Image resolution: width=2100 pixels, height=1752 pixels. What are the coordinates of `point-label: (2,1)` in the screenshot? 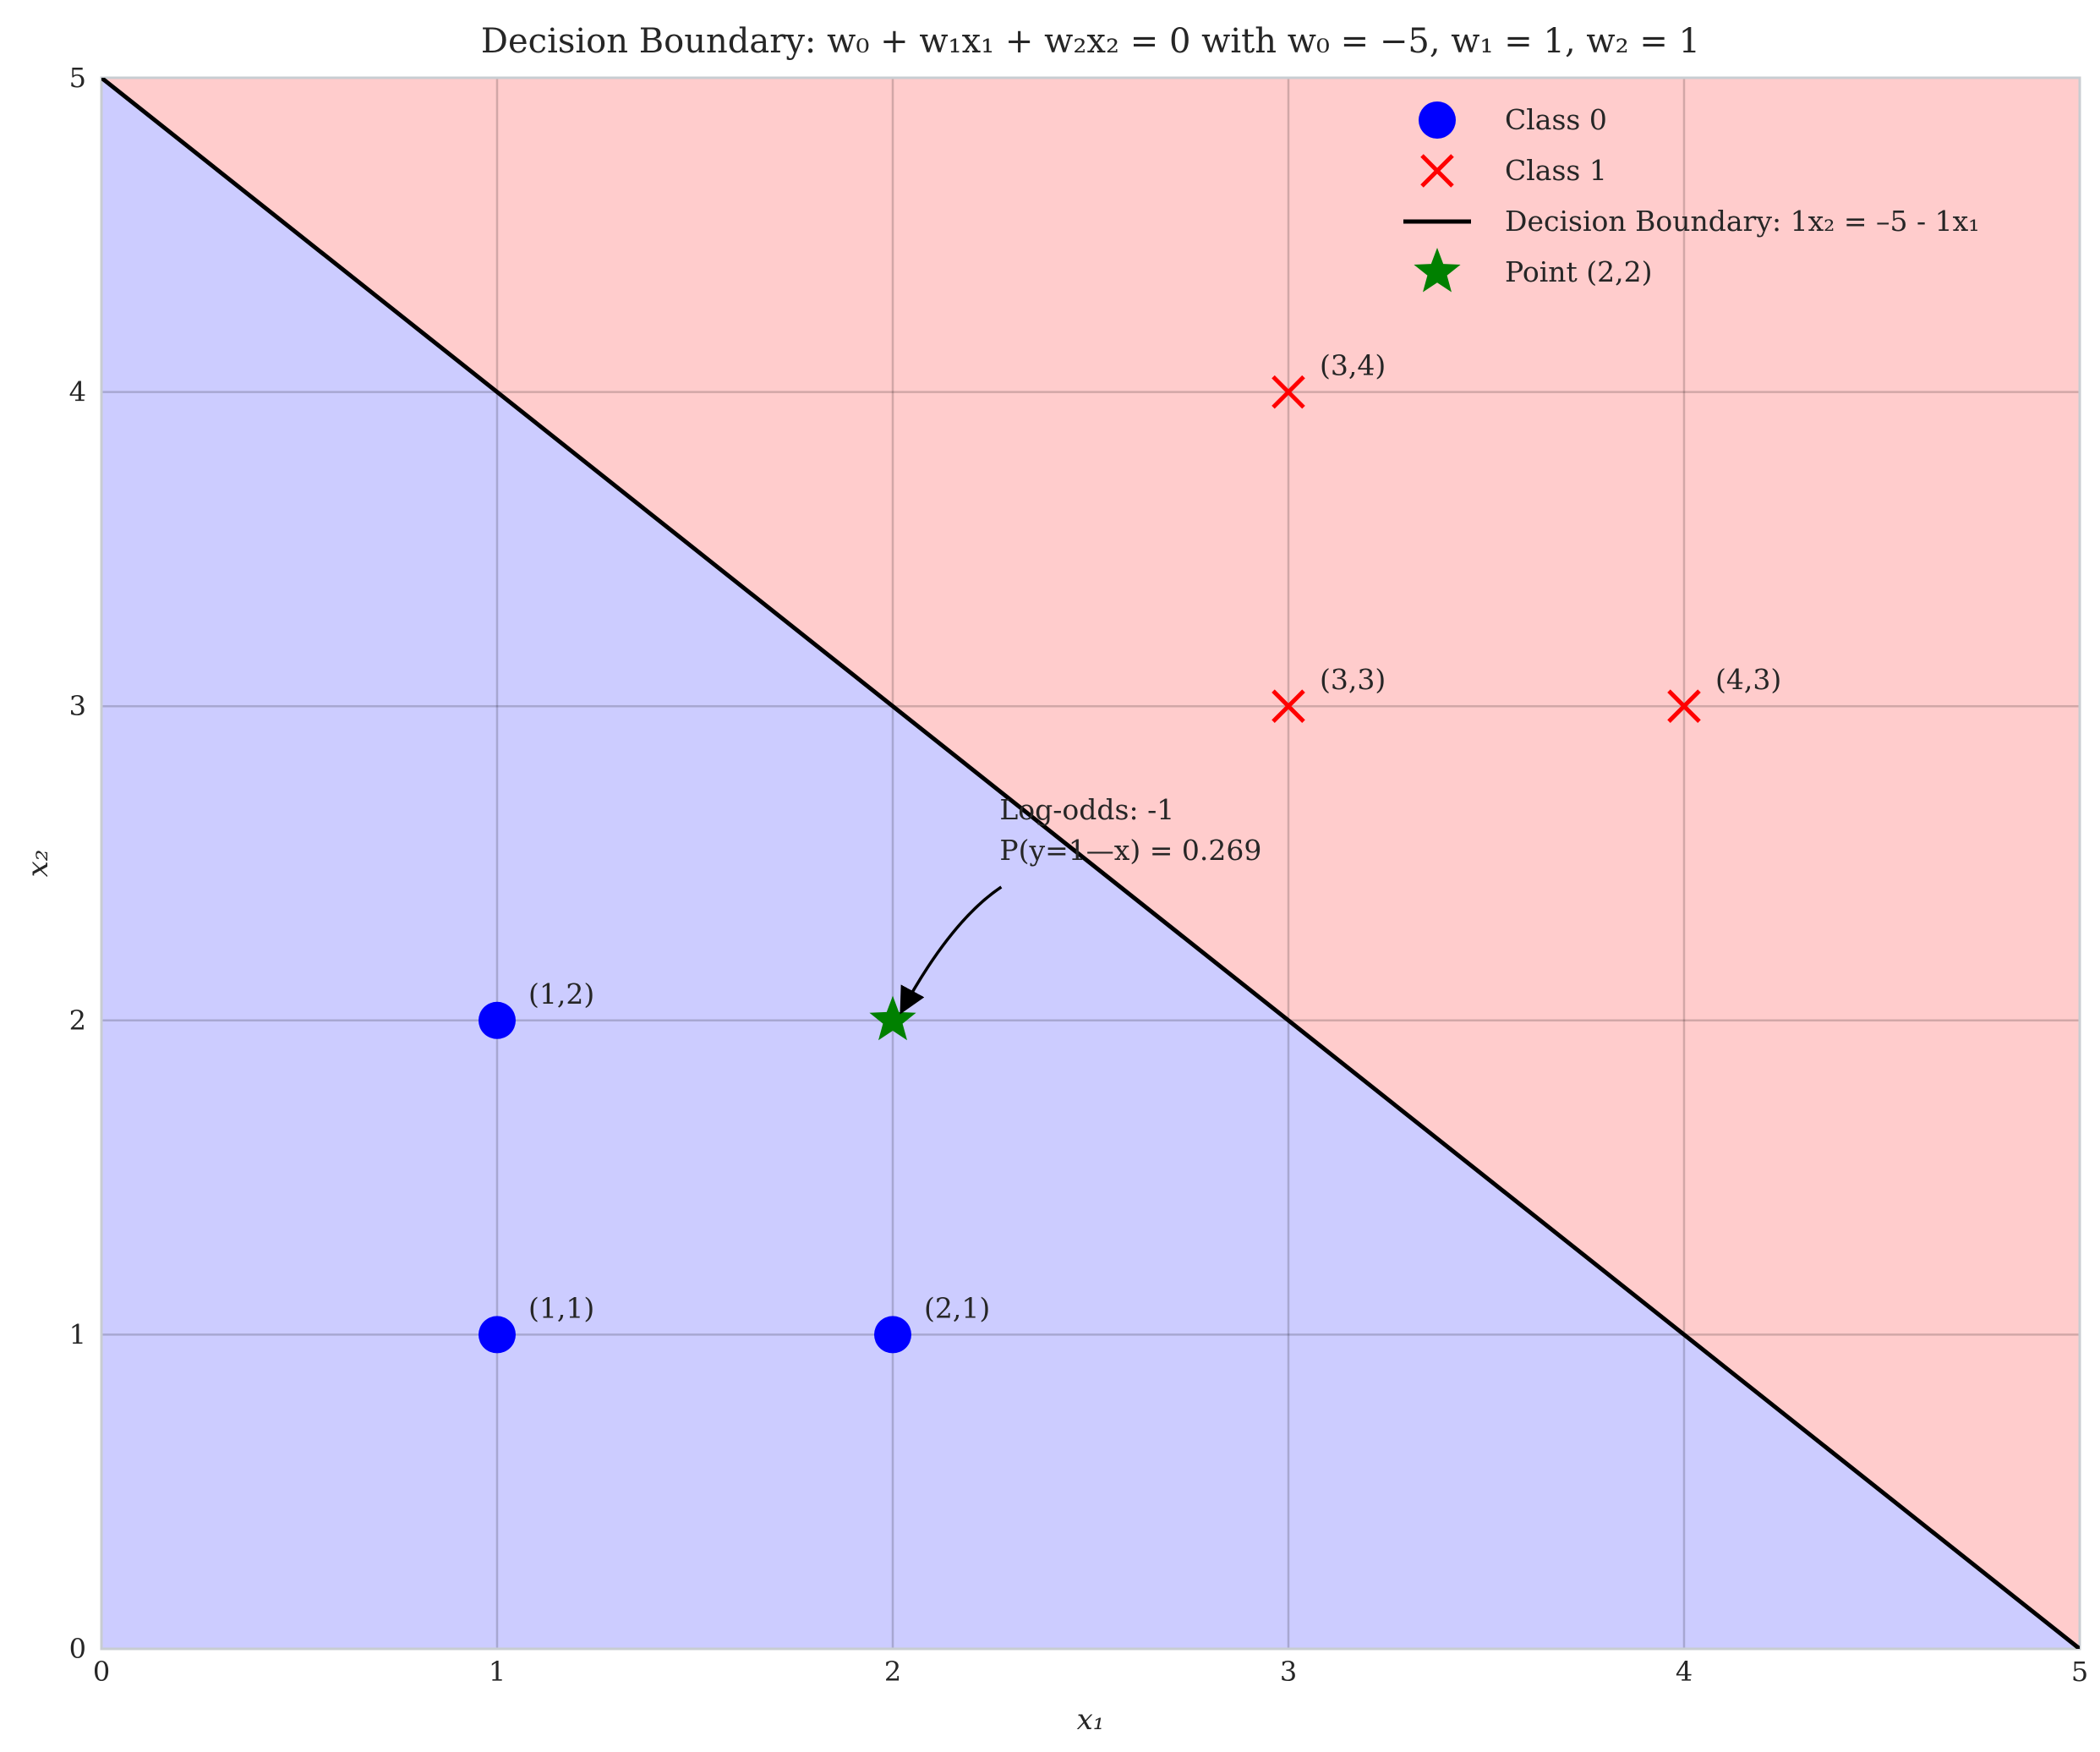 It's located at (957, 1307).